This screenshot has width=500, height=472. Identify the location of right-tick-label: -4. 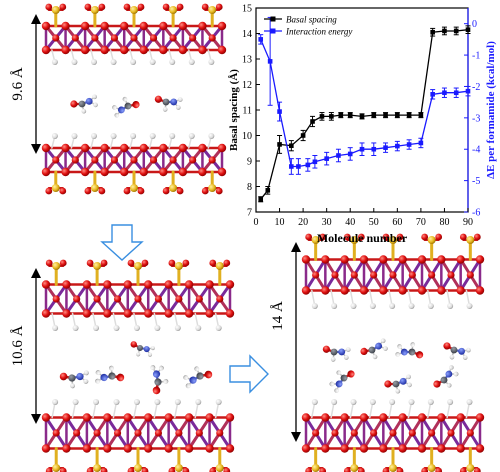
(476, 150).